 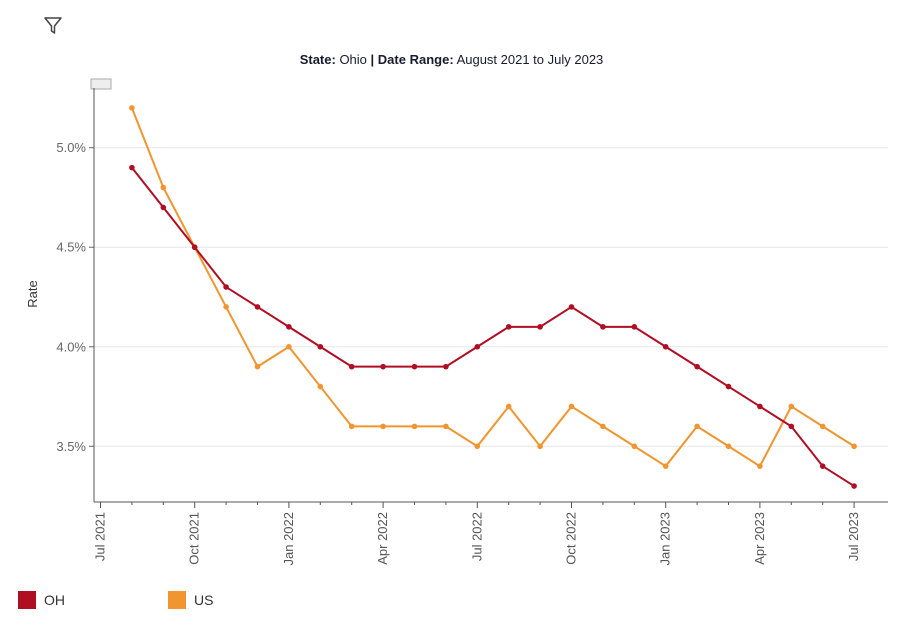 I want to click on legend: OH US, so click(x=115, y=600).